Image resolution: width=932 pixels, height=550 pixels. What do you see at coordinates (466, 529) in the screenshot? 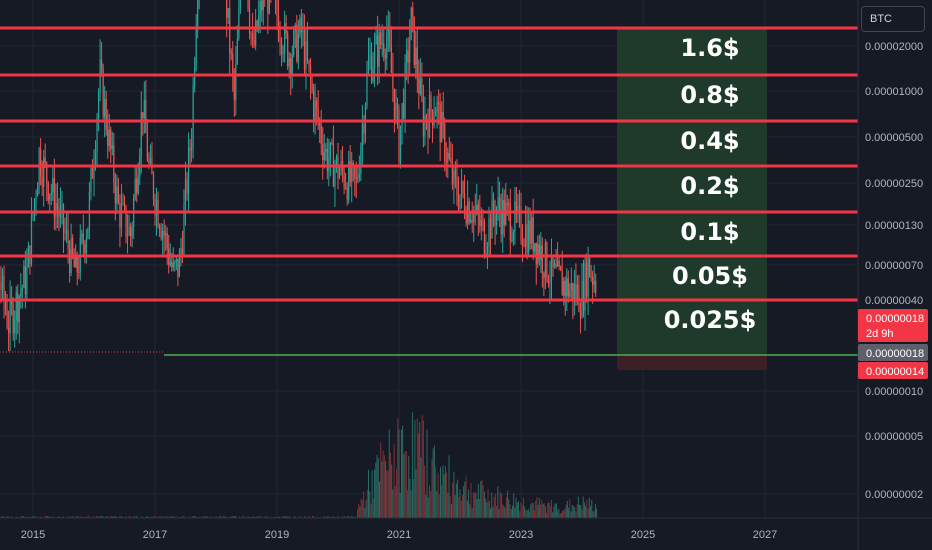
I see `time-axis: 2015 2017 2019 2021 2023 2025 2027` at bounding box center [466, 529].